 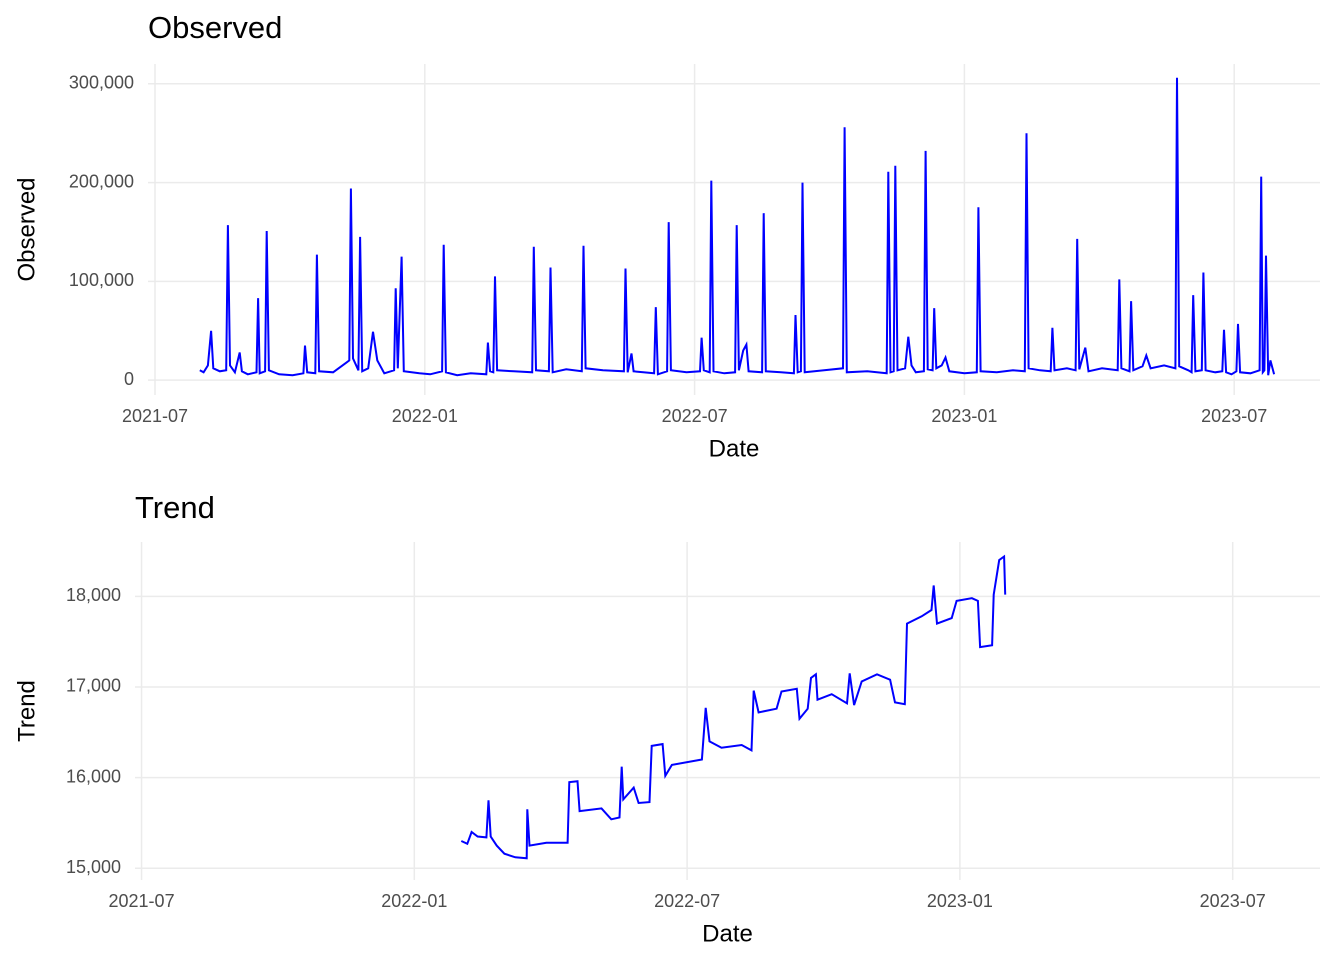 What do you see at coordinates (175, 507) in the screenshot?
I see `chart-title: Trend` at bounding box center [175, 507].